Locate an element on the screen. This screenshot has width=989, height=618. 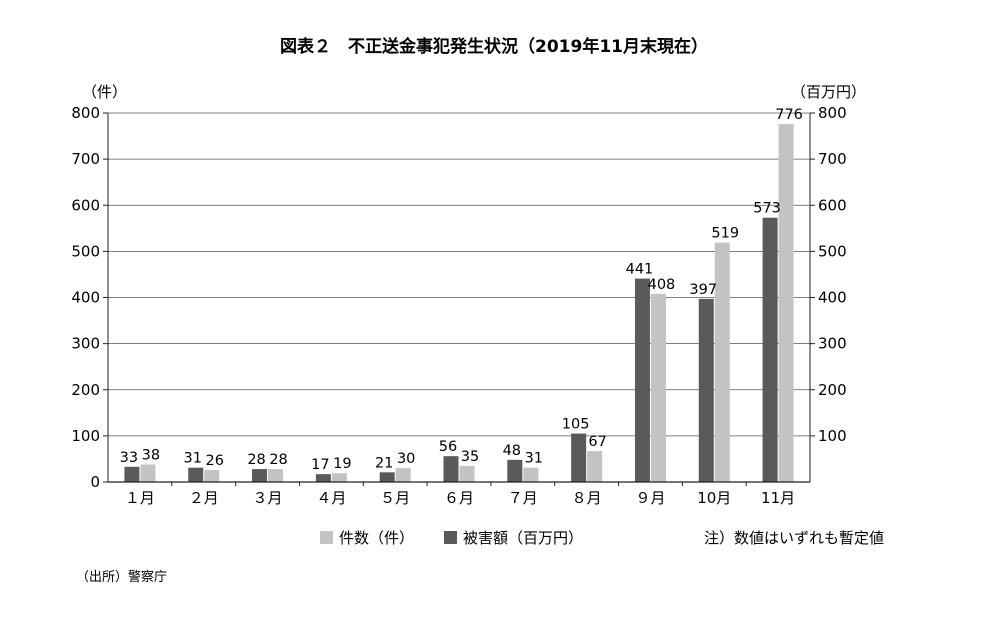
left-tick-label: 600 is located at coordinates (85, 205).